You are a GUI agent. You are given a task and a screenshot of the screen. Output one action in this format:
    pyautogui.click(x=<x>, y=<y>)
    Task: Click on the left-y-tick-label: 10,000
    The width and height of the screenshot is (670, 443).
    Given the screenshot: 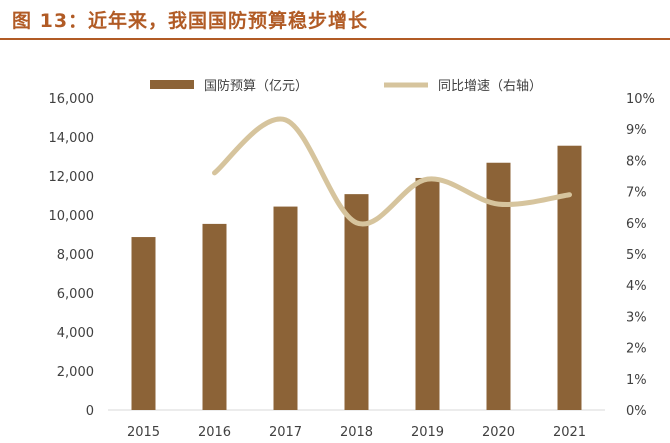 What is the action you would take?
    pyautogui.click(x=72, y=216)
    